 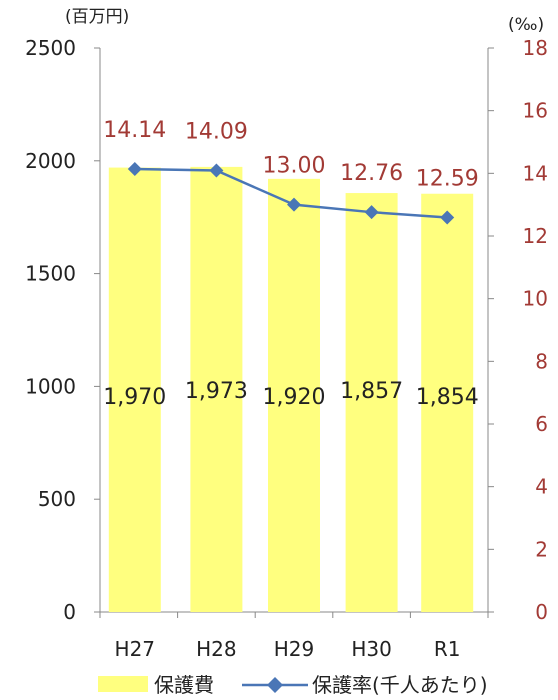 What do you see at coordinates (57, 499) in the screenshot?
I see `left-tick-label: 500` at bounding box center [57, 499].